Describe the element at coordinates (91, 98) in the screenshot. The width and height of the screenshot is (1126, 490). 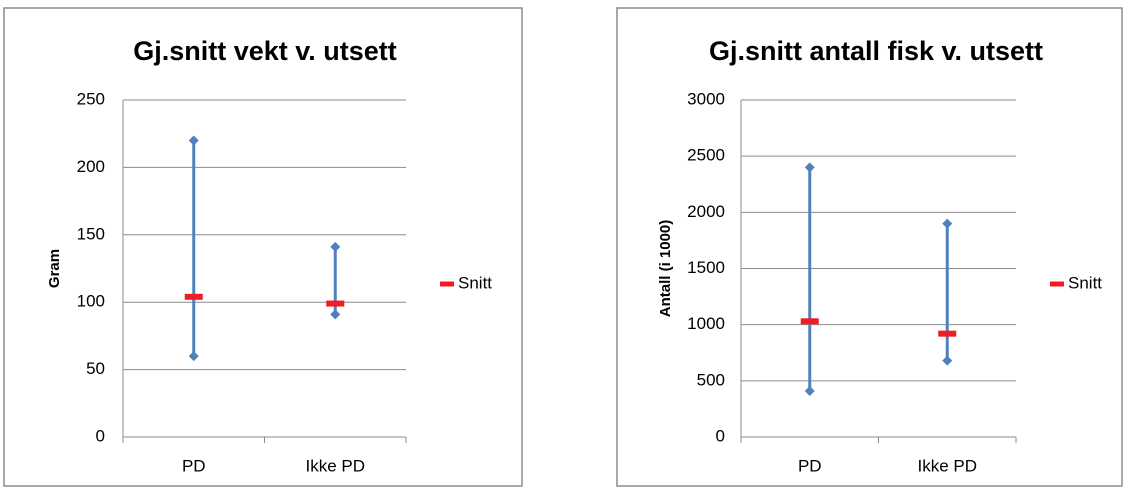
I see `y-tick-label: 250` at that location.